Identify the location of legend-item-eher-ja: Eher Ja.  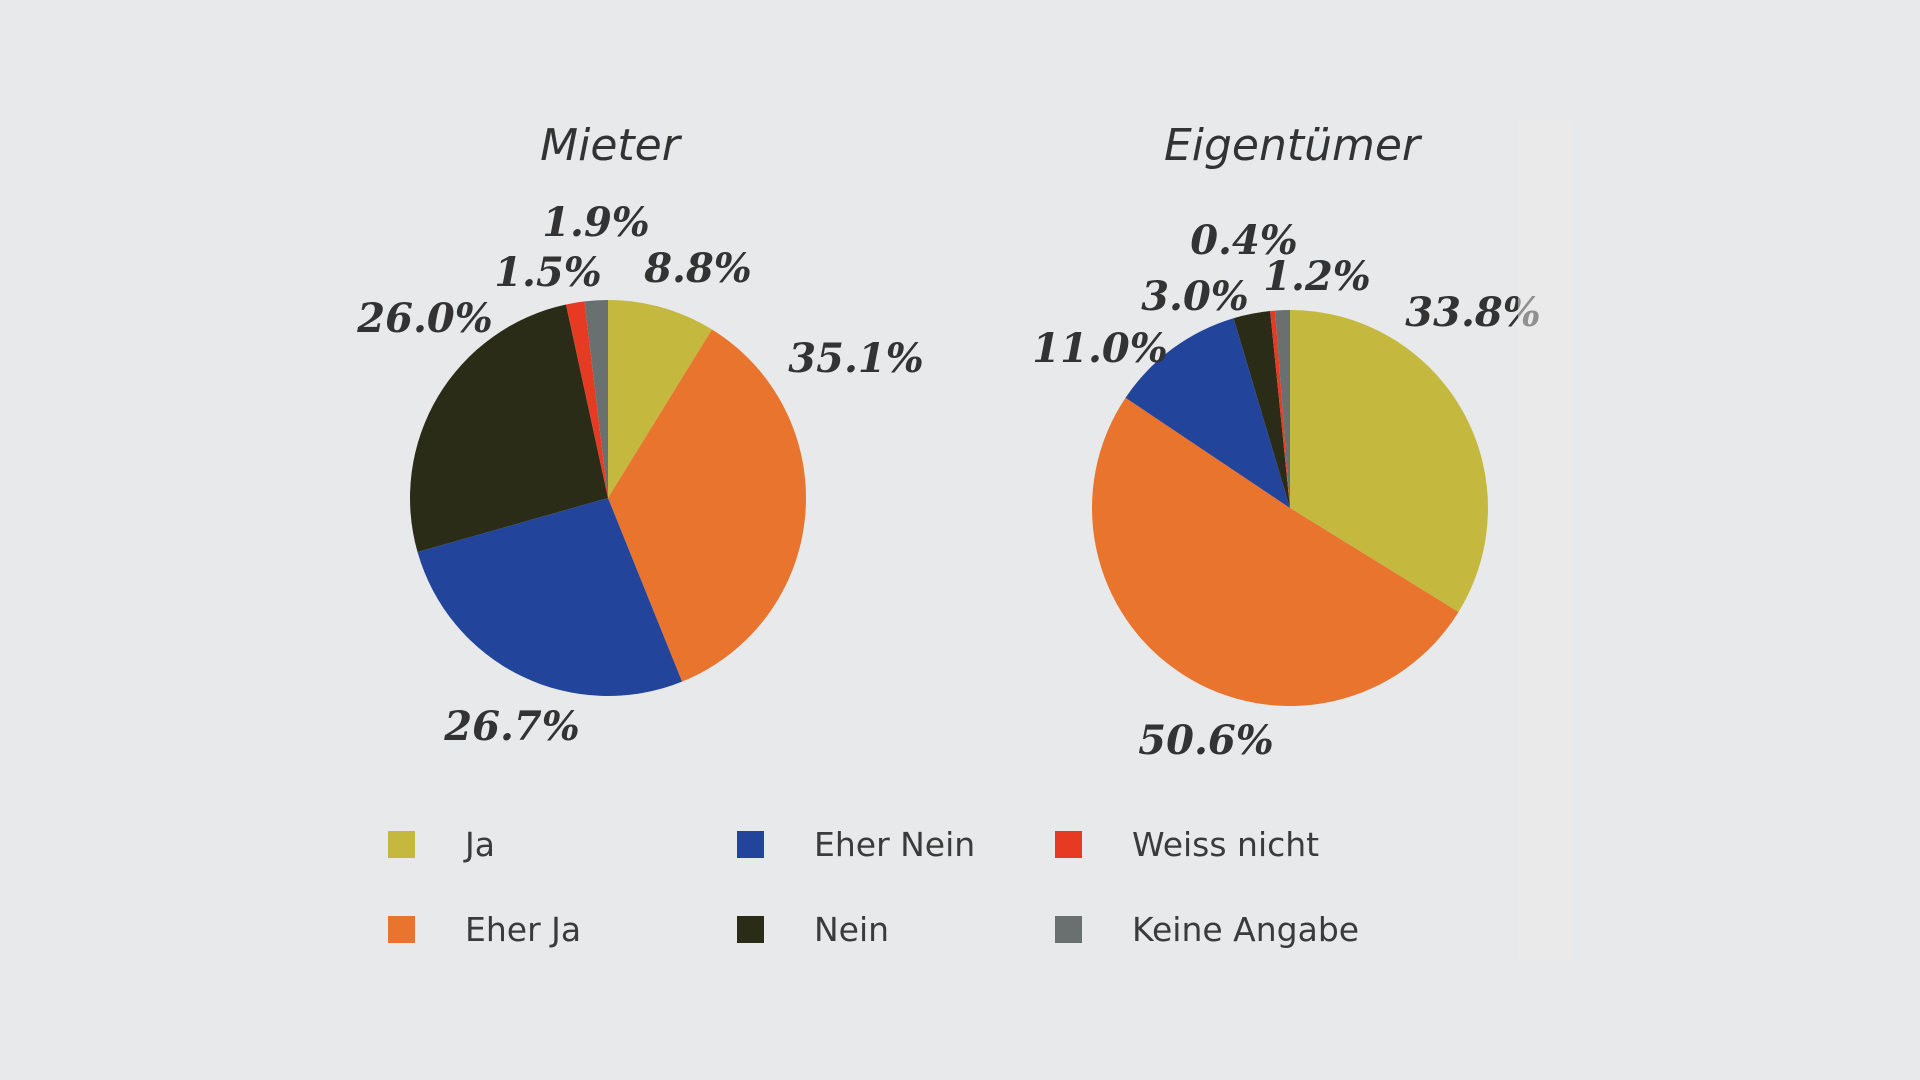
(484, 929).